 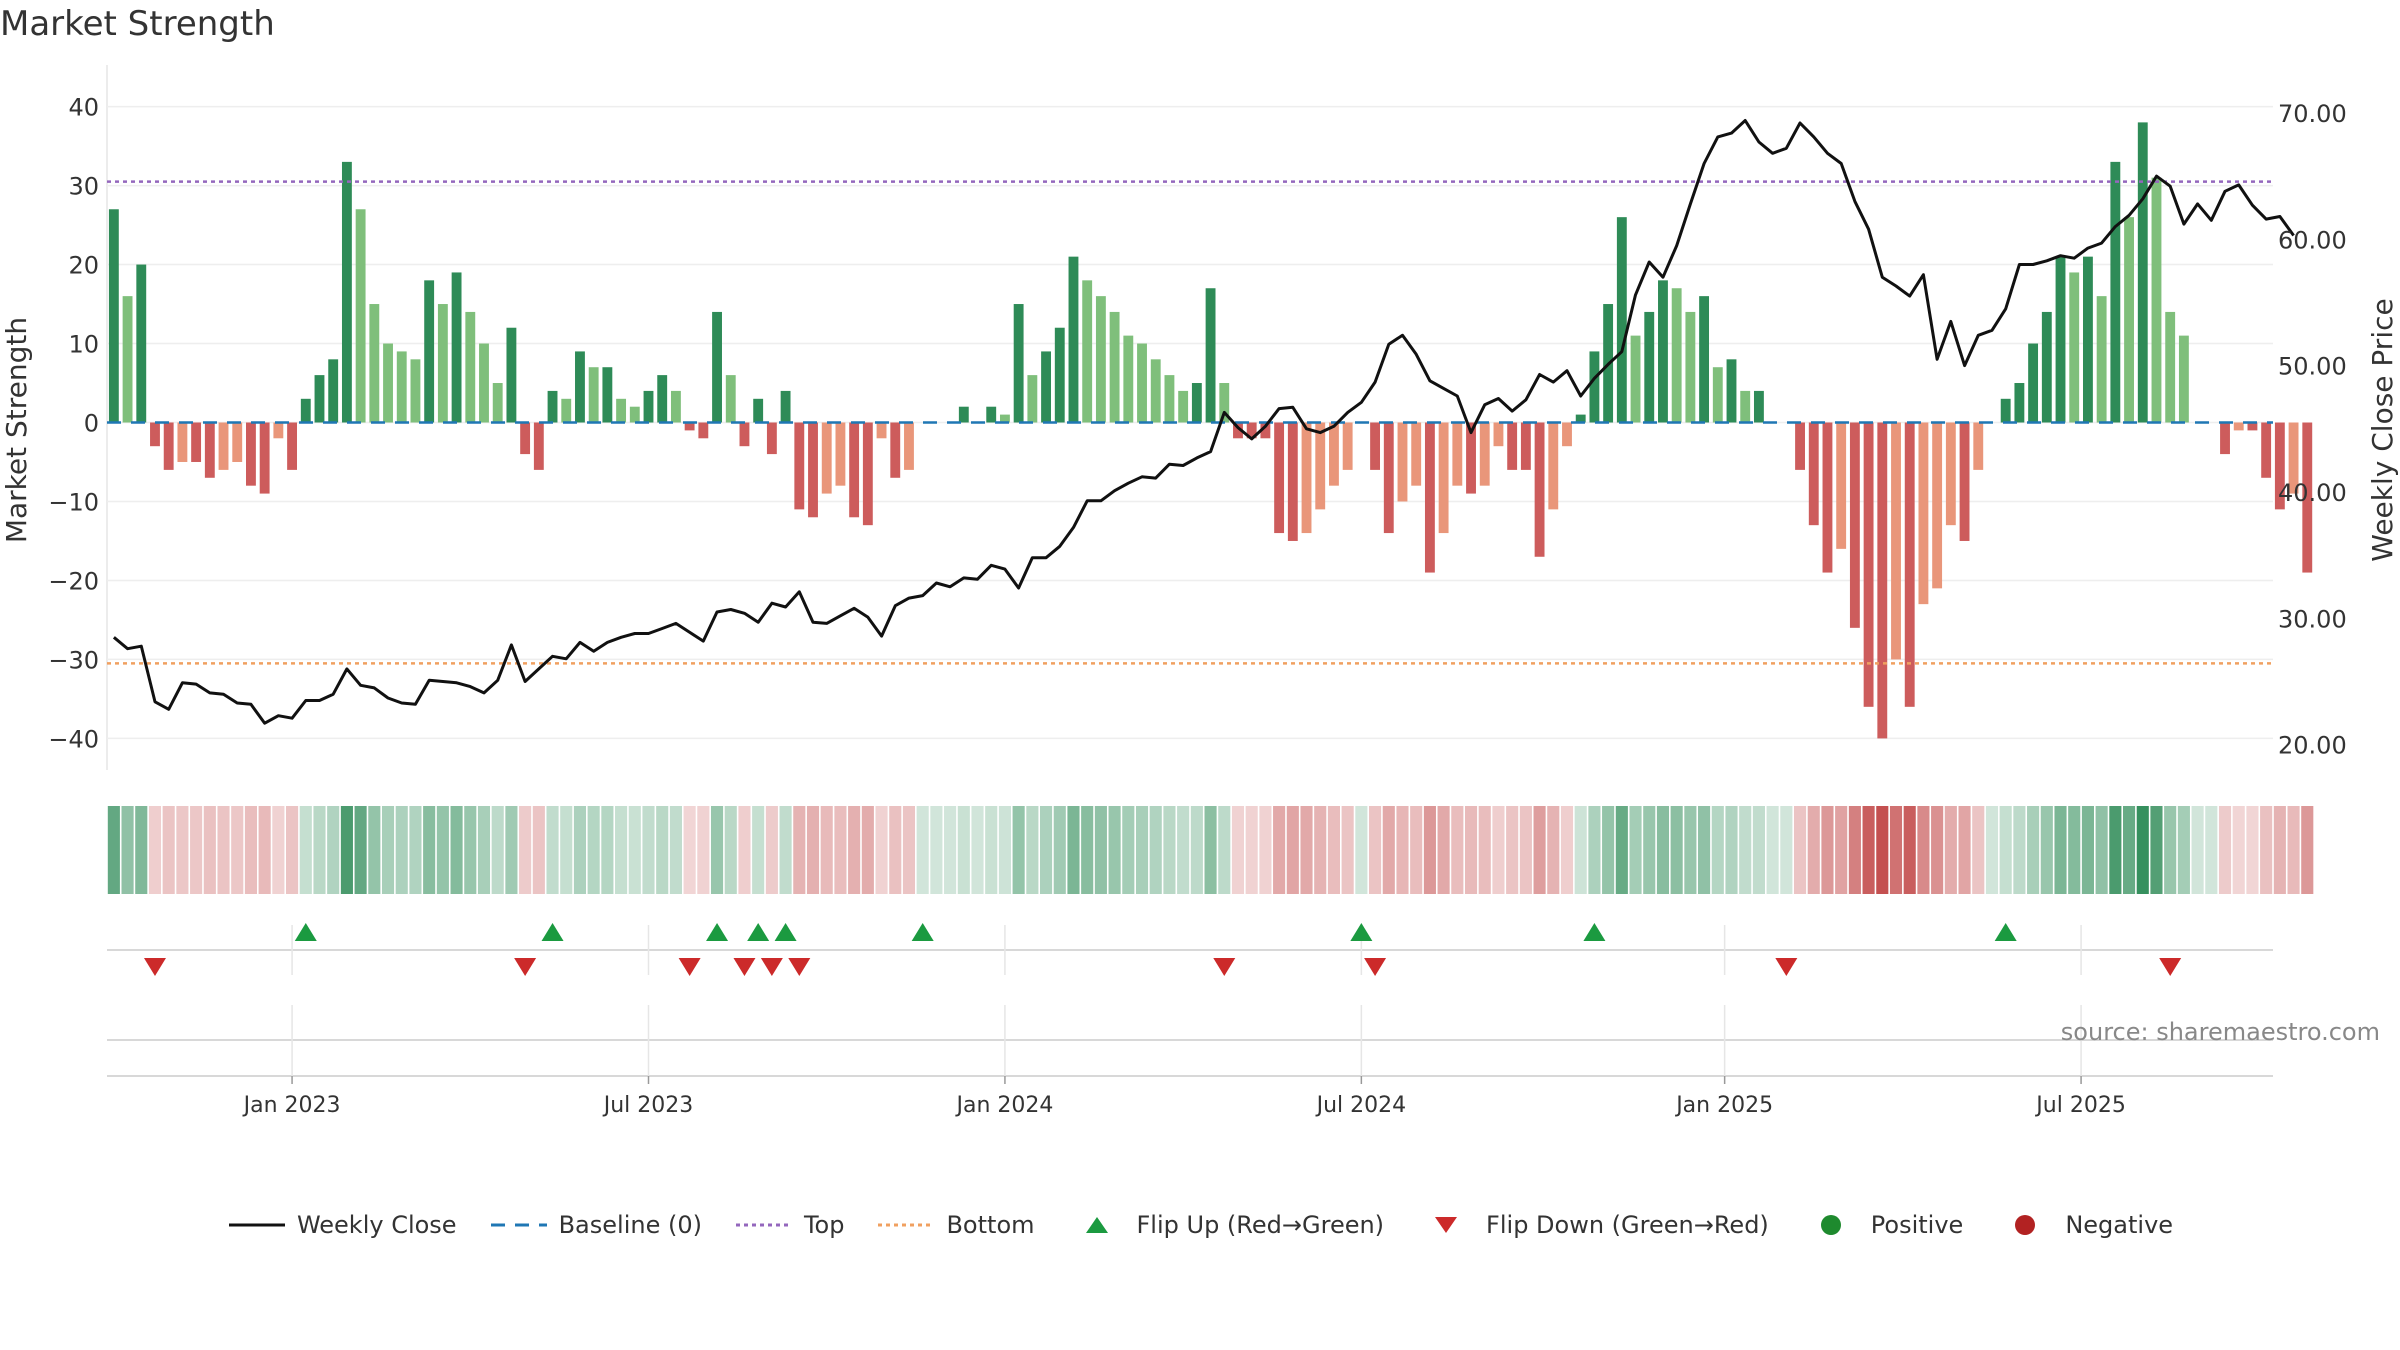 I want to click on legend-label: Bottom, so click(x=990, y=1225).